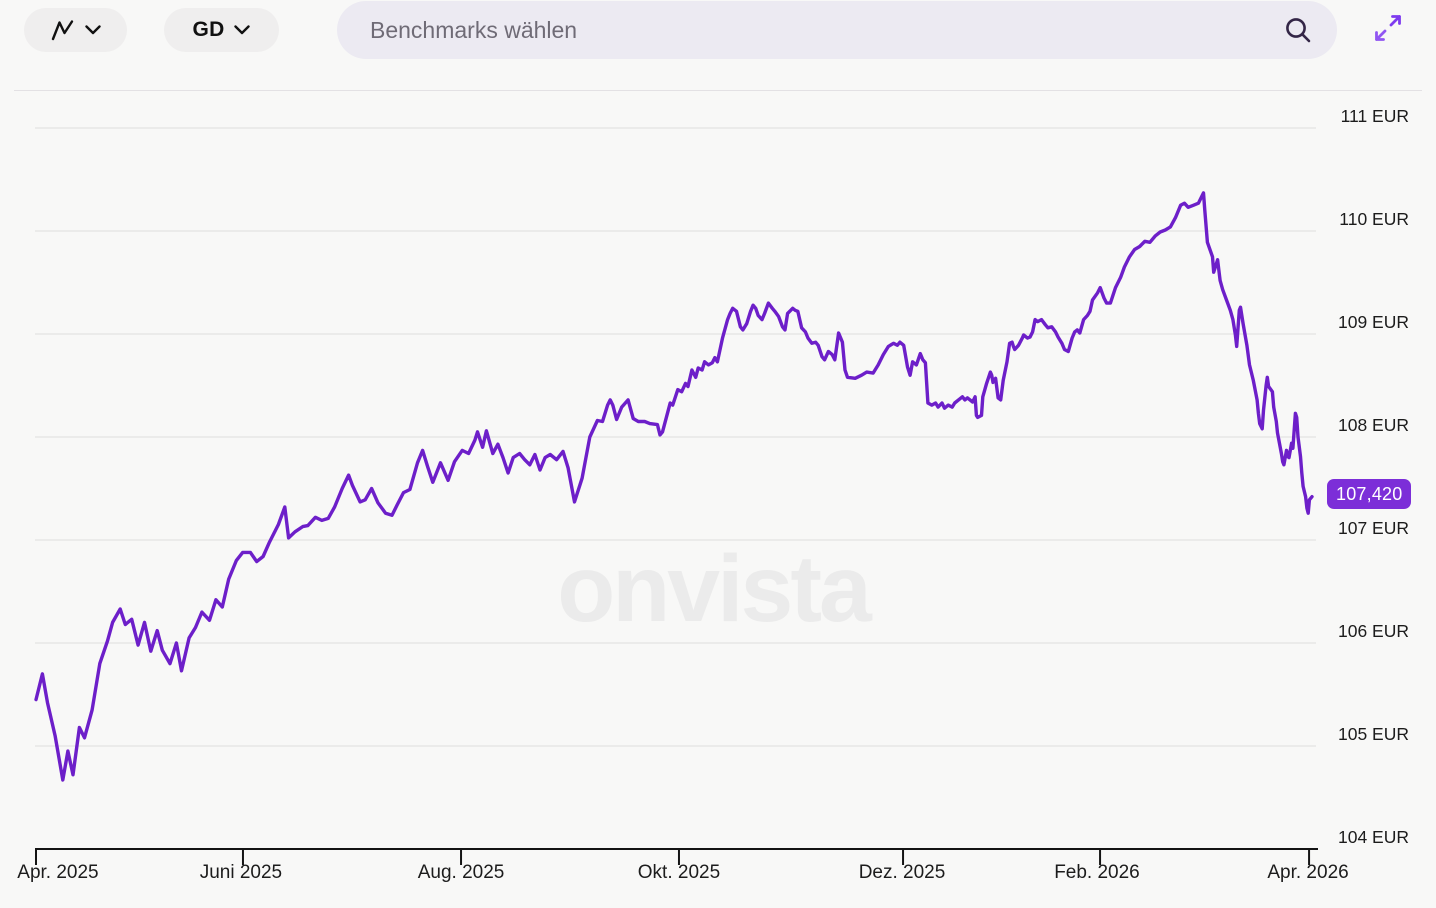 Image resolution: width=1436 pixels, height=908 pixels. What do you see at coordinates (1369, 494) in the screenshot?
I see `last-price-badge: 107,420` at bounding box center [1369, 494].